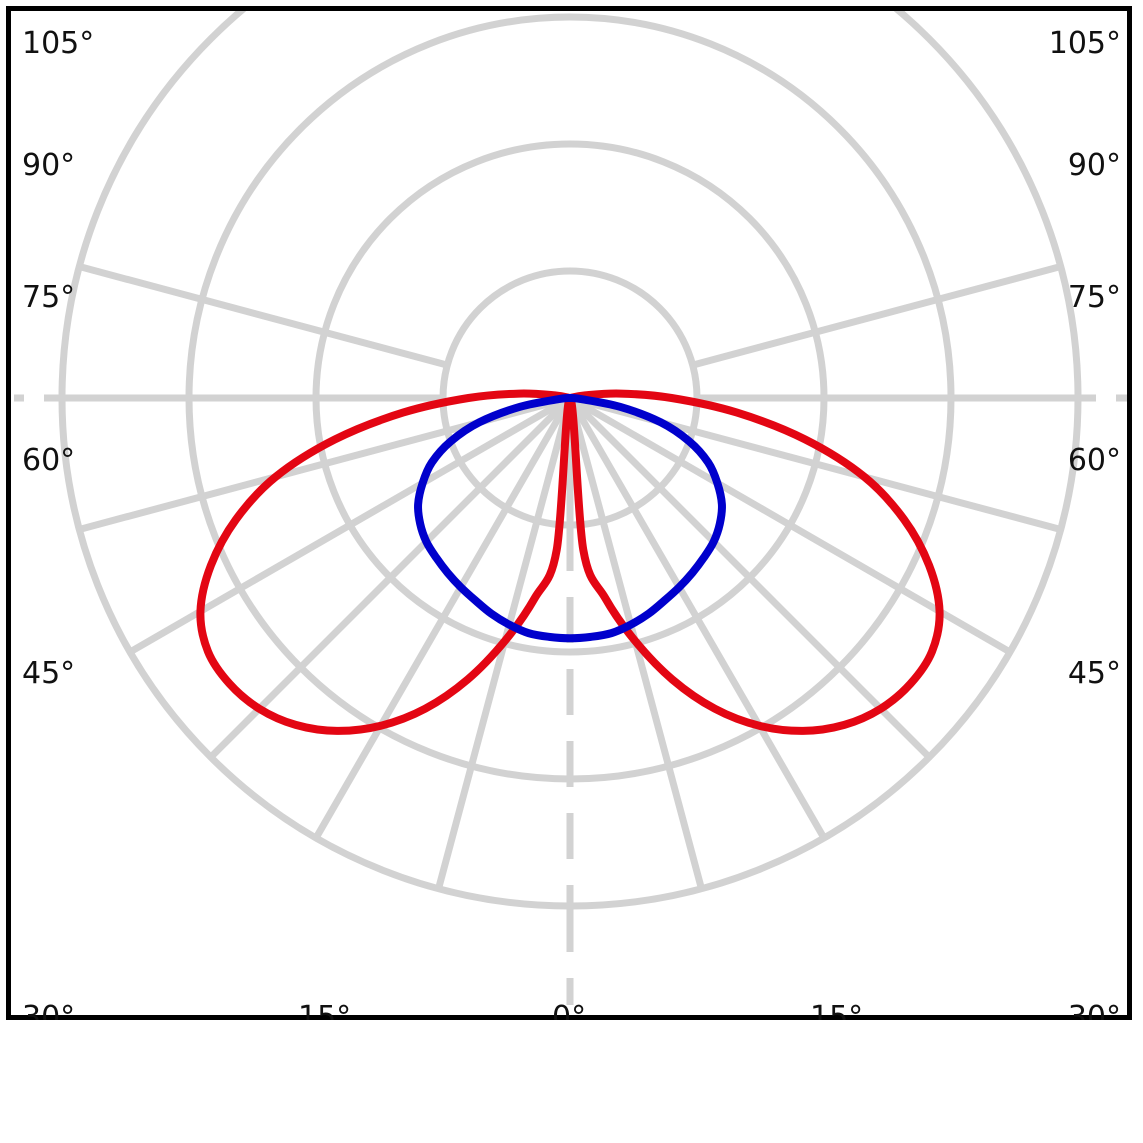 The image size is (1143, 1143). Describe the element at coordinates (1094, 165) in the screenshot. I see `axis-label-right-90: 90°` at that location.